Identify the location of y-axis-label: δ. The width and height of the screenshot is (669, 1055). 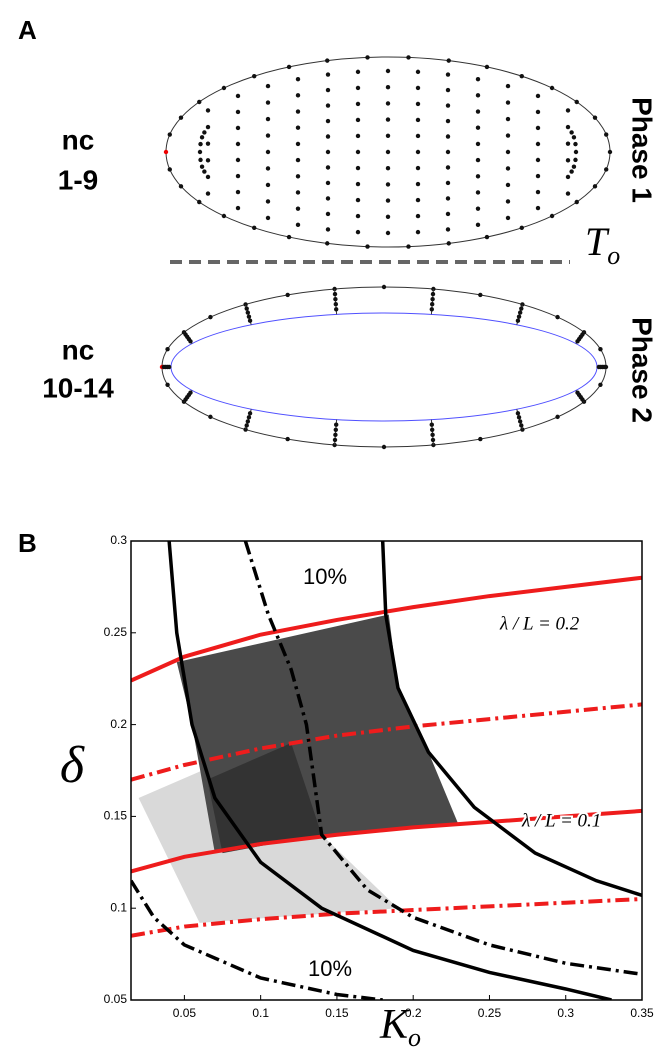
(72, 765).